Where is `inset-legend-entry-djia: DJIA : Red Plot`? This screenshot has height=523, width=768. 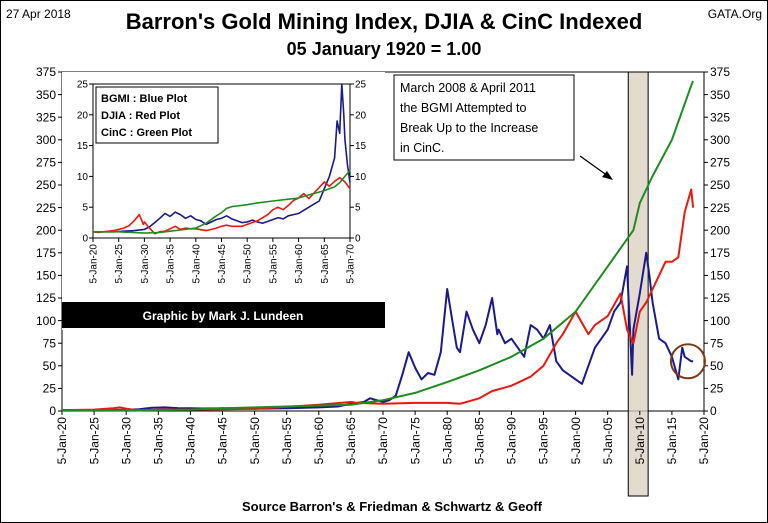
inset-legend-entry-djia: DJIA : Red Plot is located at coordinates (140, 116).